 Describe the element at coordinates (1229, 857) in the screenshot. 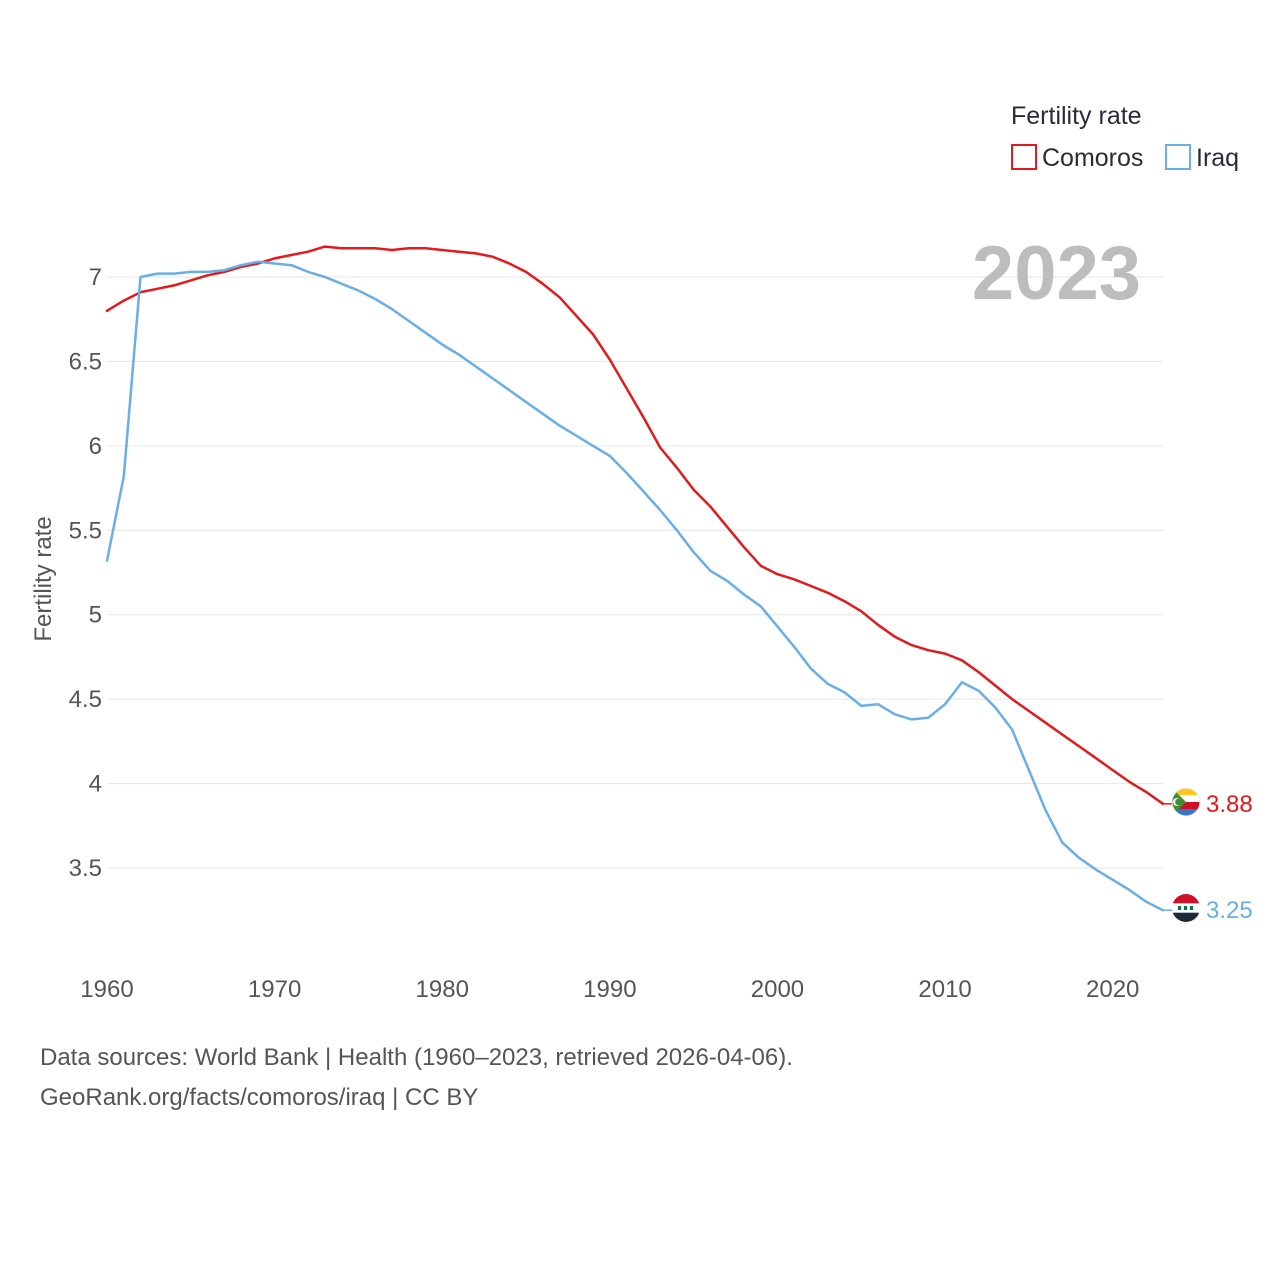

I see `end-labels: 3.88 3.25` at that location.